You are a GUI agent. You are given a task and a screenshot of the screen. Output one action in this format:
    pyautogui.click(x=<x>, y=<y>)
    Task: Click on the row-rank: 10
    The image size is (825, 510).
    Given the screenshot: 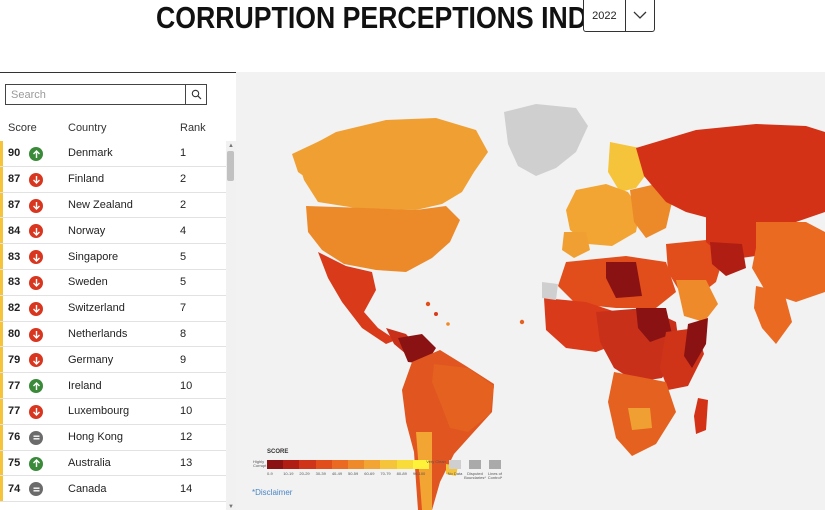 What is the action you would take?
    pyautogui.click(x=186, y=385)
    